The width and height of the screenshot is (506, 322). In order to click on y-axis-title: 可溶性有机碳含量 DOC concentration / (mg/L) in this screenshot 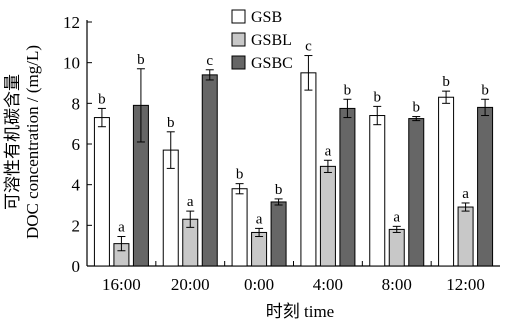, I will do `click(22, 142)`.